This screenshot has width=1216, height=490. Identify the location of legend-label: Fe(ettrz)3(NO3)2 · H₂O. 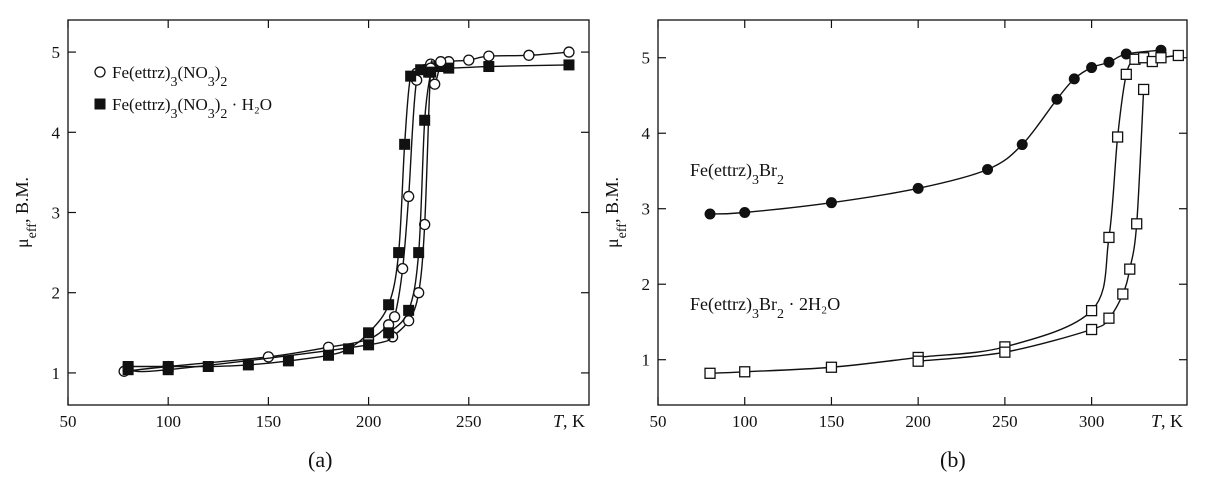
(192, 108).